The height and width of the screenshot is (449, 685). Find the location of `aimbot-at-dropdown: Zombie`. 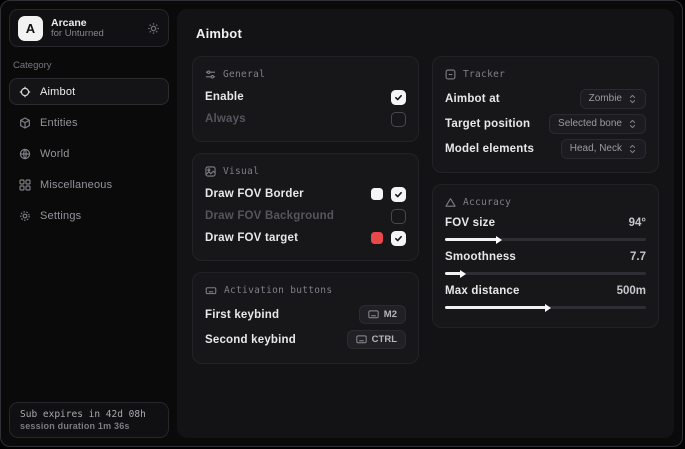

aimbot-at-dropdown: Zombie is located at coordinates (612, 98).